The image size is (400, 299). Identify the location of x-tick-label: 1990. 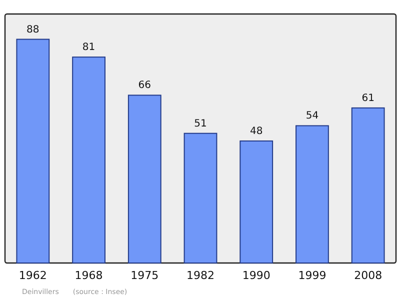
(256, 275).